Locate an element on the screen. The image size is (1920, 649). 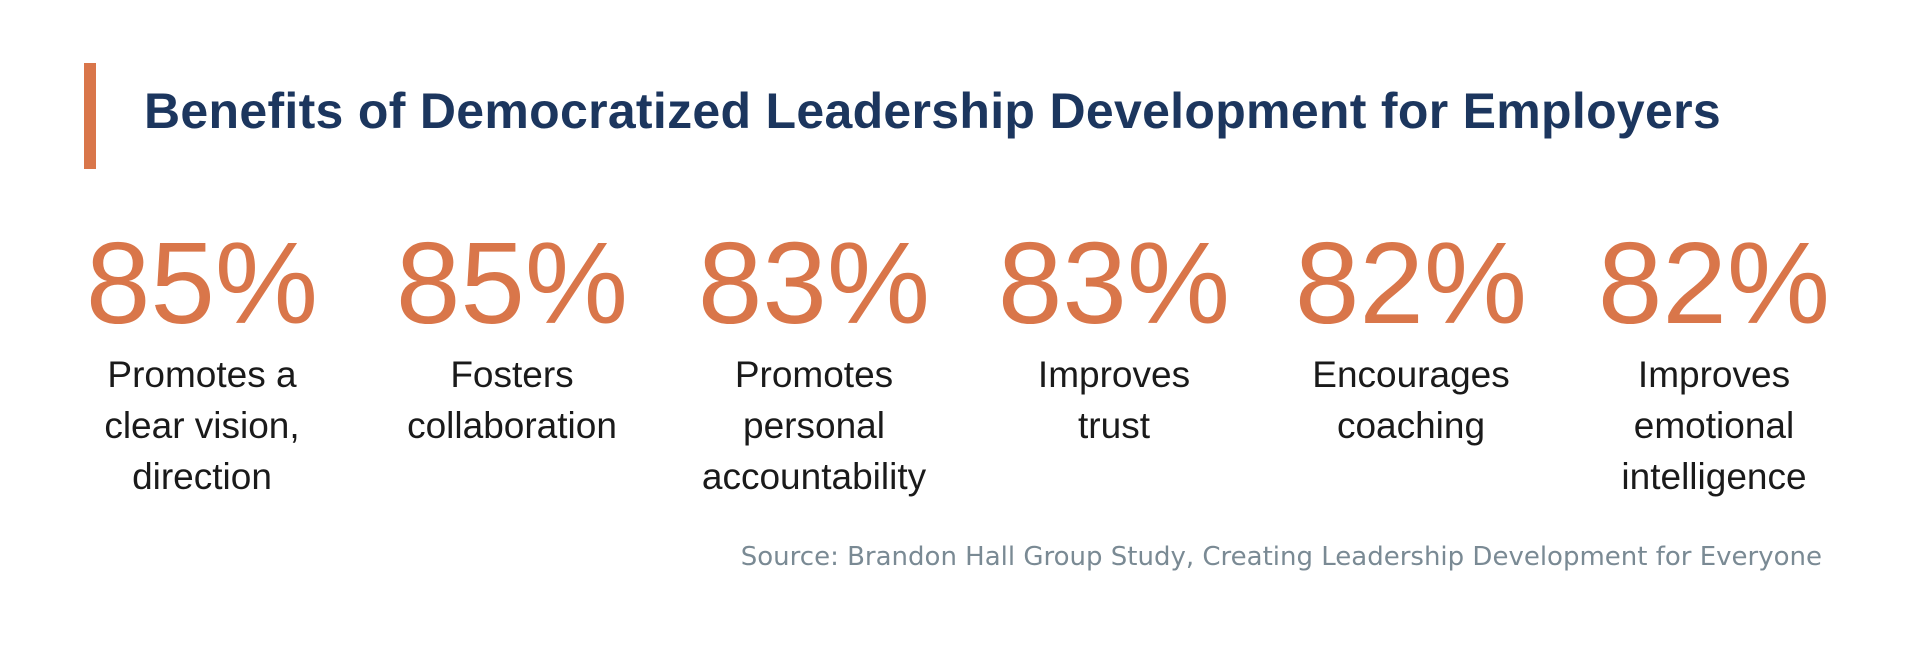
stat-3: 83% Promotes personal accountability is located at coordinates (814, 363).